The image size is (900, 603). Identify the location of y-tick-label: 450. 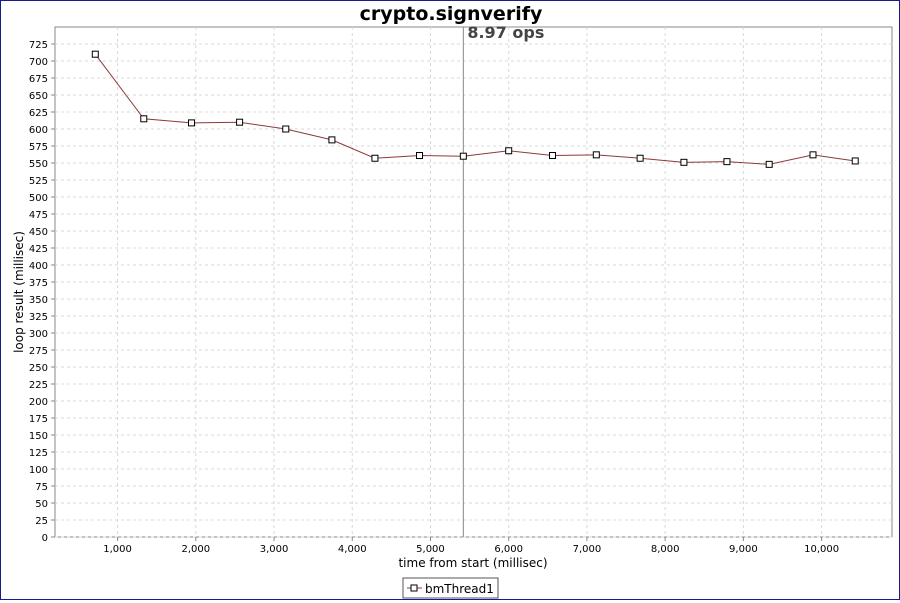
(38, 232).